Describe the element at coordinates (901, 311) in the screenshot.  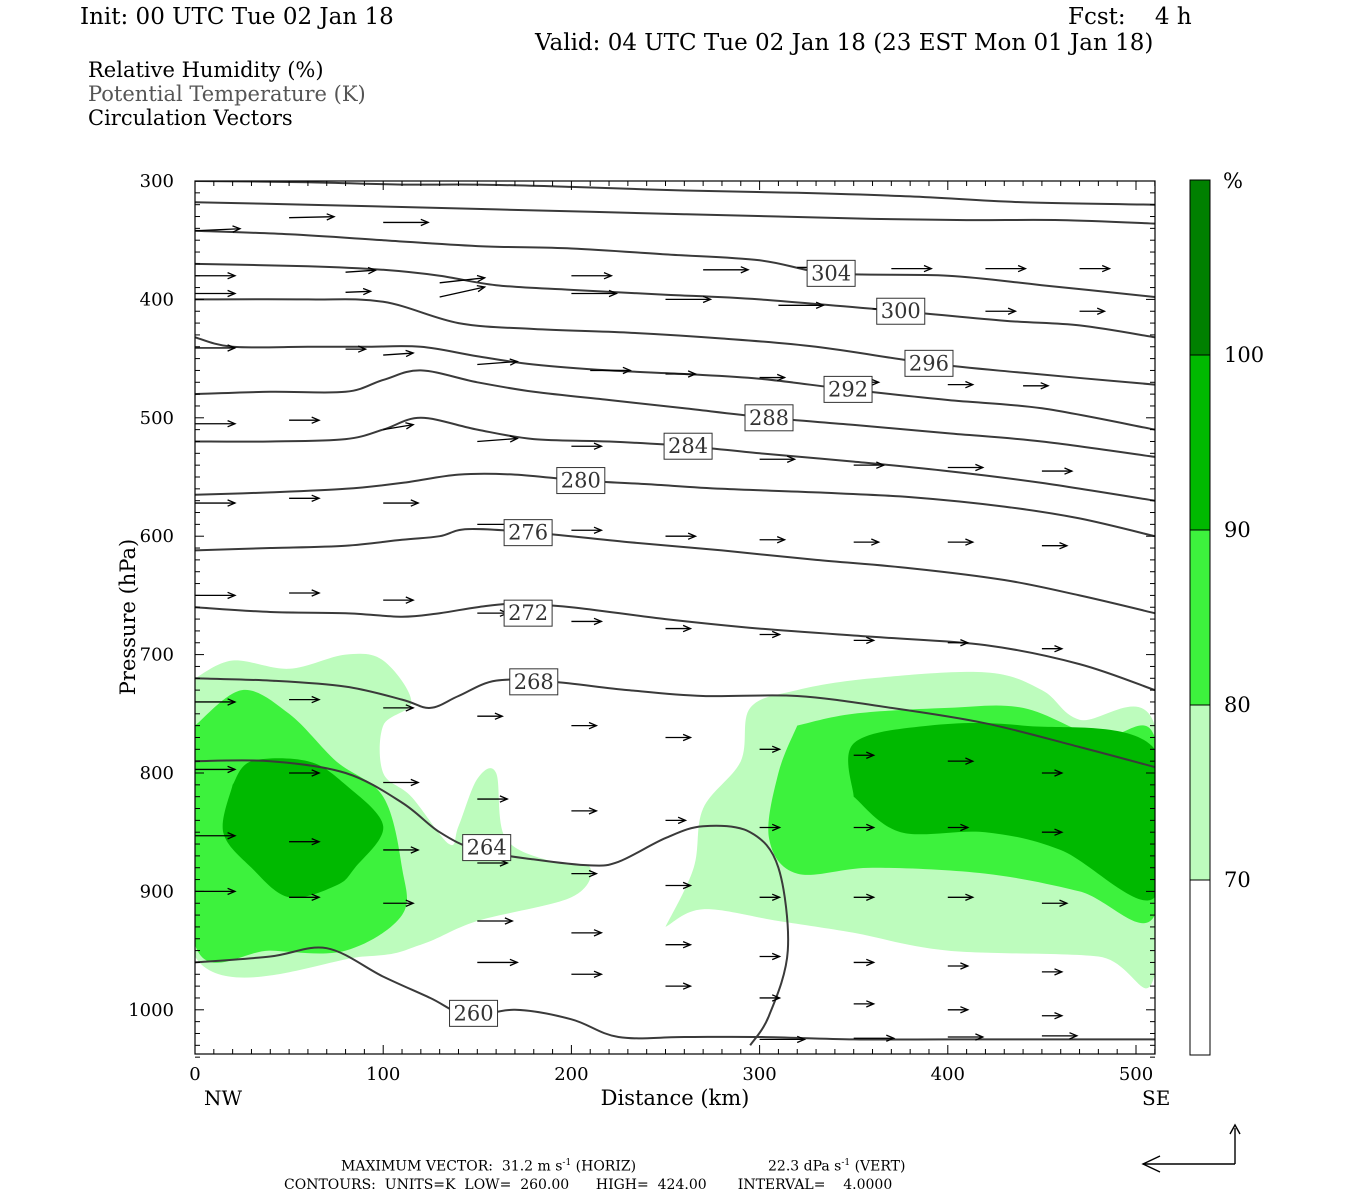
I see `svg-text: 300` at that location.